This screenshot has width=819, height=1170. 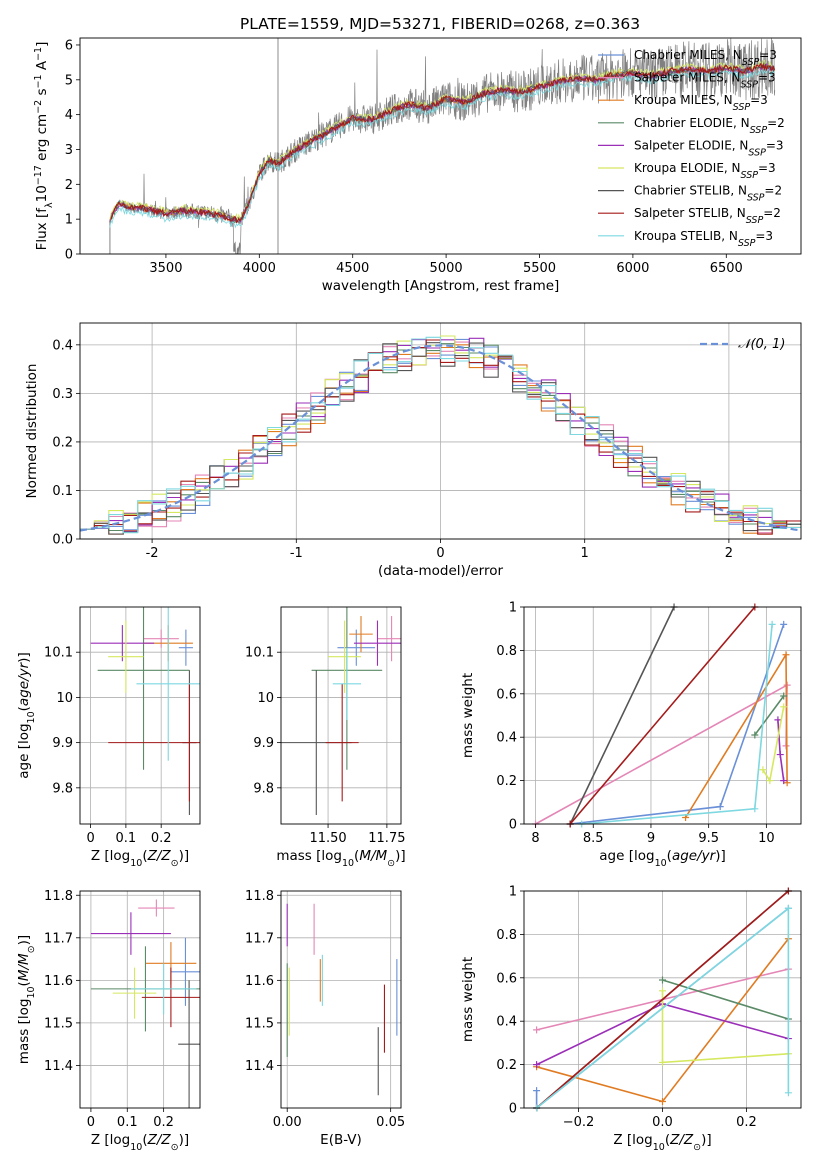 I want to click on y-tick-label: 11.4, so click(x=259, y=1066).